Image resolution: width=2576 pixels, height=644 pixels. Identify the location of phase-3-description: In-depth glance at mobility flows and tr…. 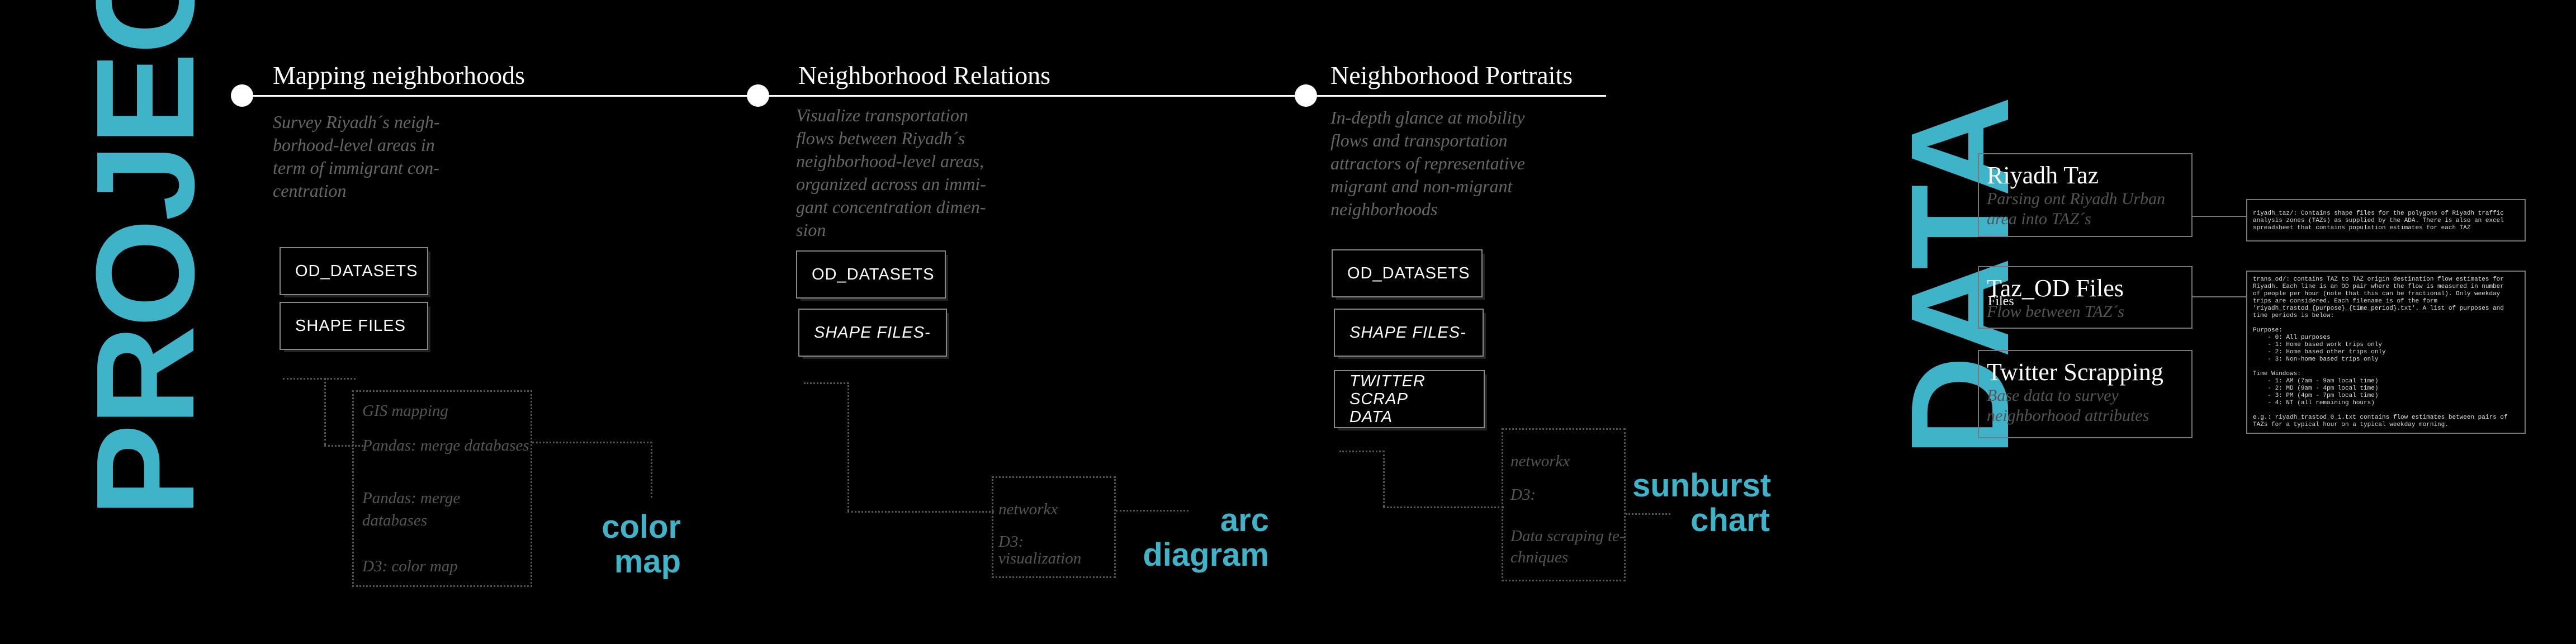
(1436, 163).